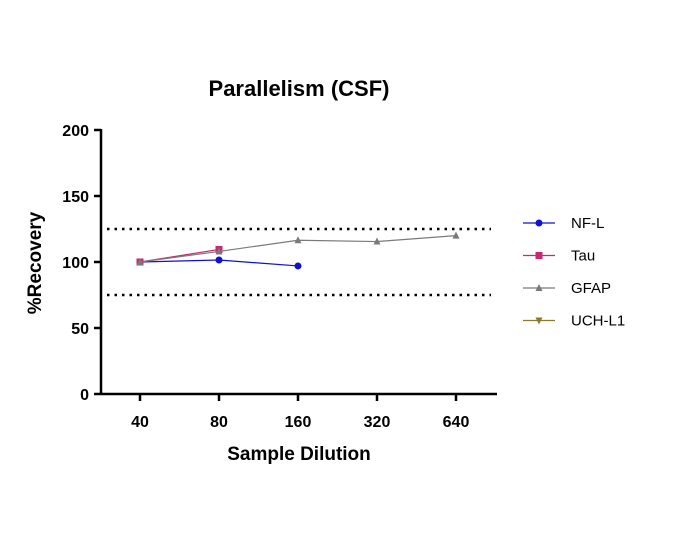  What do you see at coordinates (140, 422) in the screenshot?
I see `x-tick-label: 40` at bounding box center [140, 422].